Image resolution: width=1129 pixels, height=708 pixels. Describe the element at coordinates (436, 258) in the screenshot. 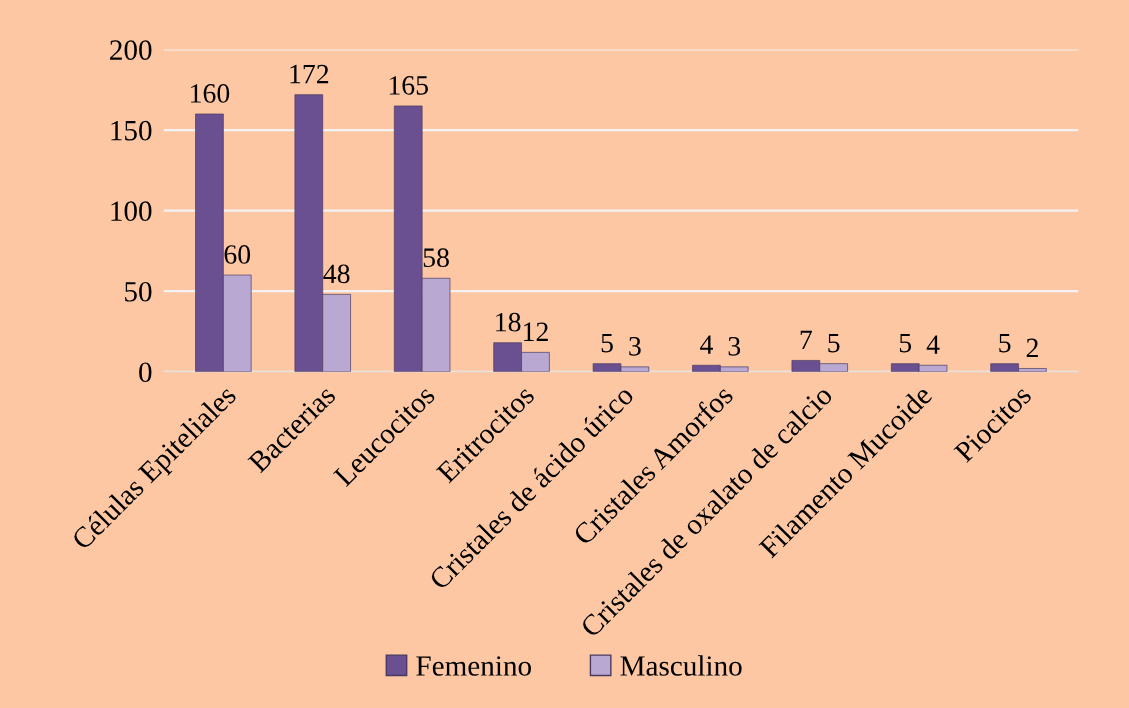

I see `data-label: 58` at that location.